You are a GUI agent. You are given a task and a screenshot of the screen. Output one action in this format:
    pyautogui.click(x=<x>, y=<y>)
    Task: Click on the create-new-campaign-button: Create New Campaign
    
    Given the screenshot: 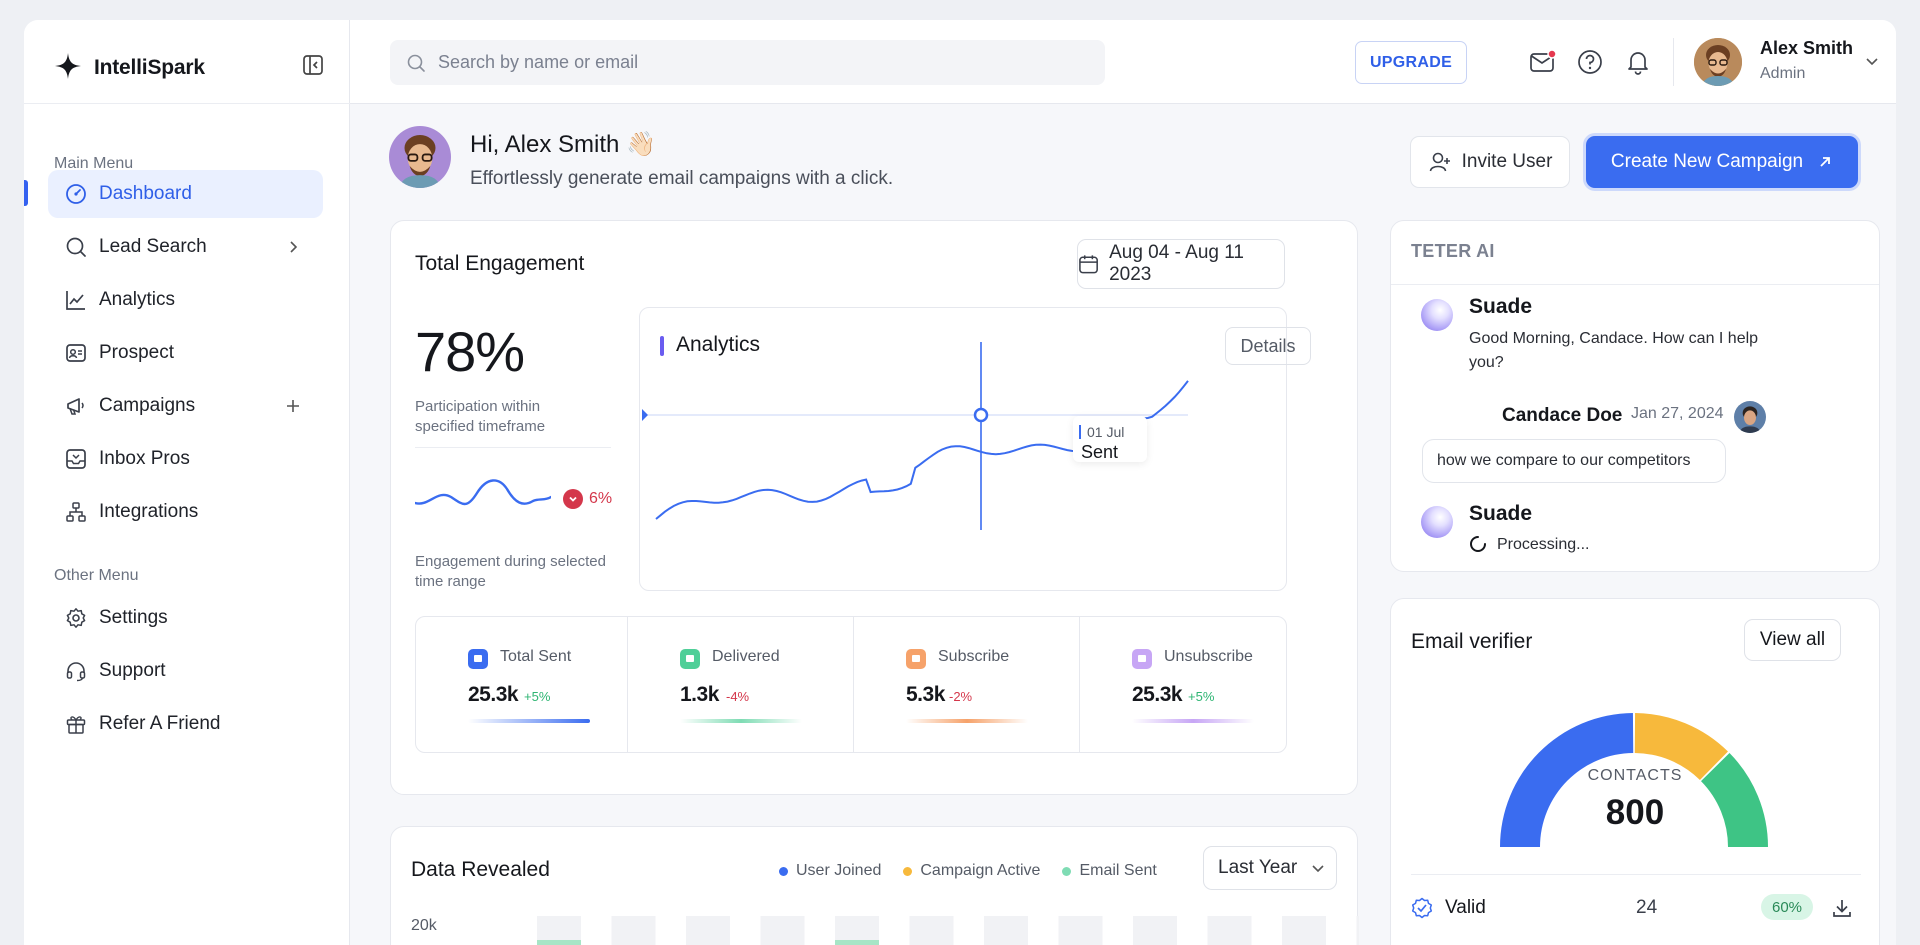 What is the action you would take?
    pyautogui.click(x=1722, y=162)
    